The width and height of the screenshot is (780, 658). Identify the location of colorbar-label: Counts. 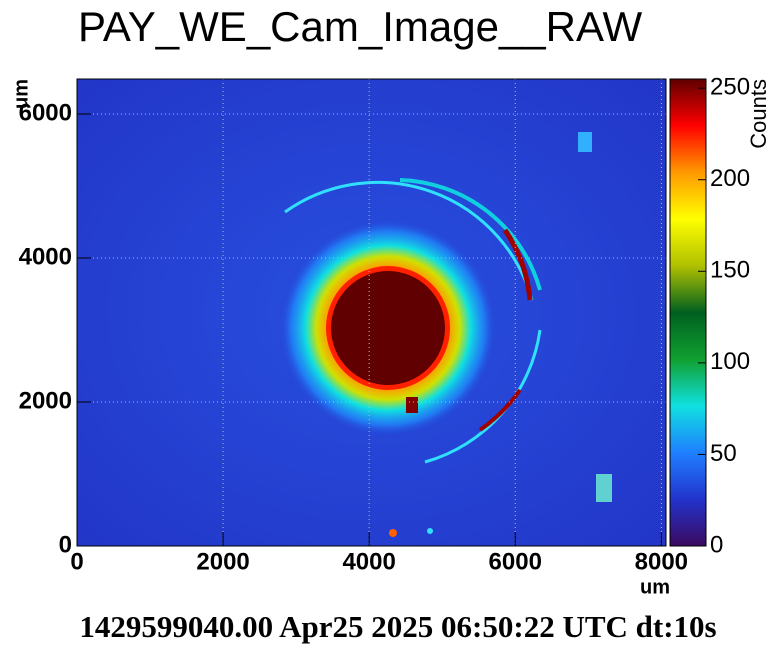
(758, 114).